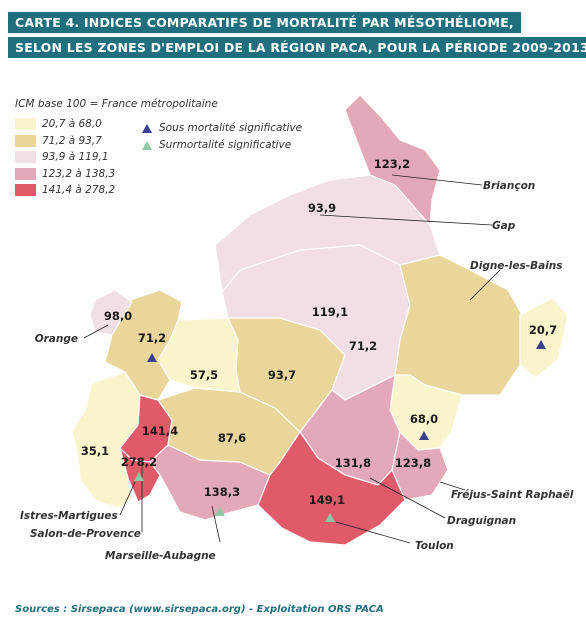  What do you see at coordinates (56, 339) in the screenshot?
I see `place-name-label: Orange` at bounding box center [56, 339].